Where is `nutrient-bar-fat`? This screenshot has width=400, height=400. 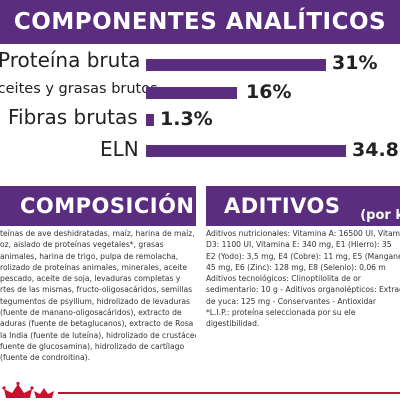
nutrient-bar-fat is located at coordinates (191, 93).